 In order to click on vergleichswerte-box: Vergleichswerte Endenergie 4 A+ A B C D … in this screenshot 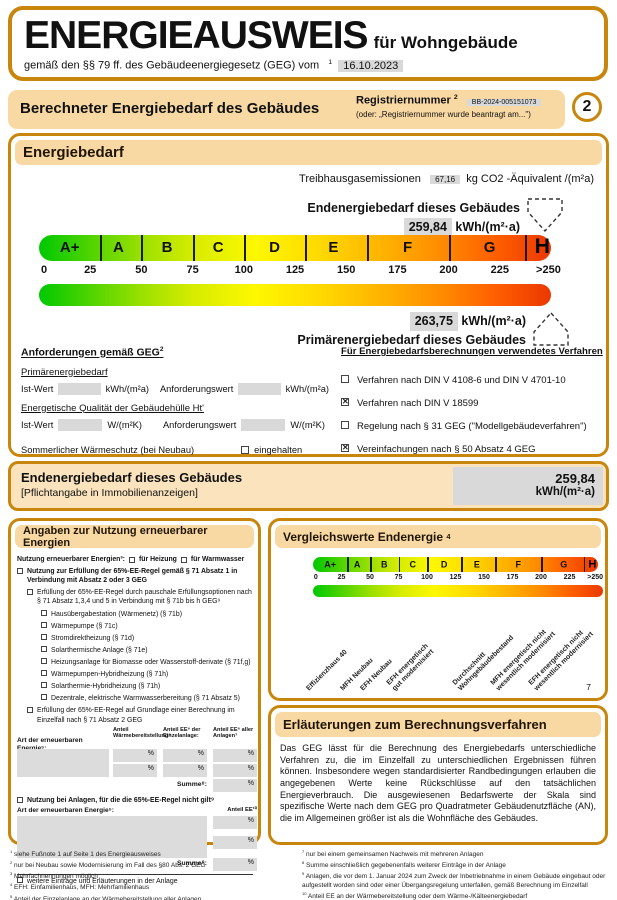, I will do `click(438, 609)`.